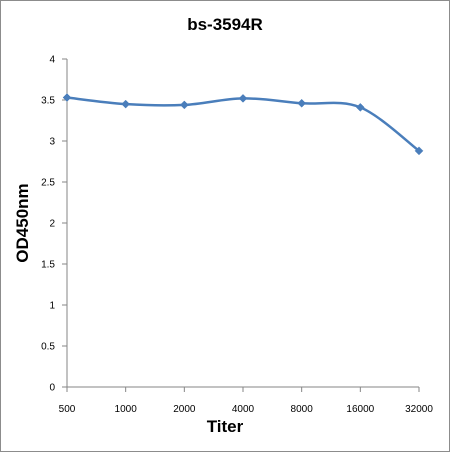 This screenshot has height=452, width=450. Describe the element at coordinates (184, 409) in the screenshot. I see `x-tick-label: 2000` at that location.